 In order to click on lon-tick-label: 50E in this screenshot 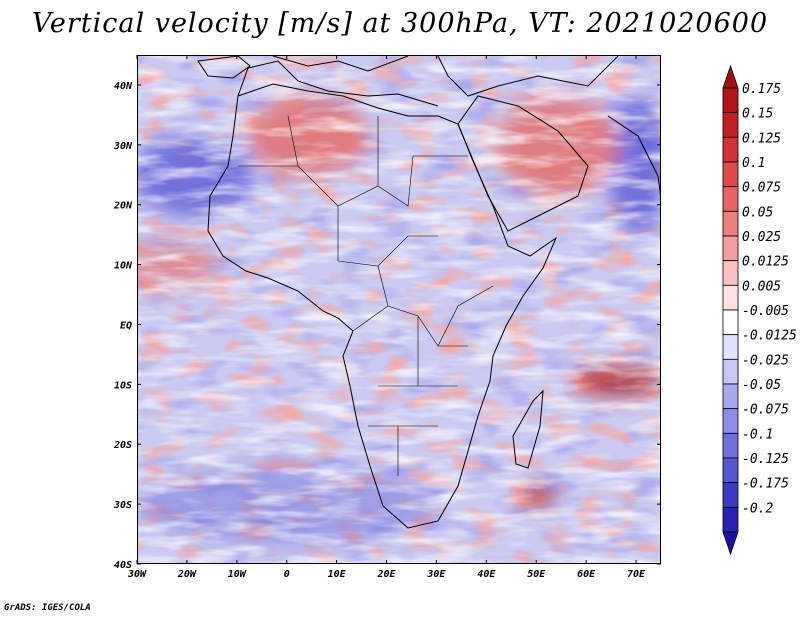, I will do `click(536, 574)`.